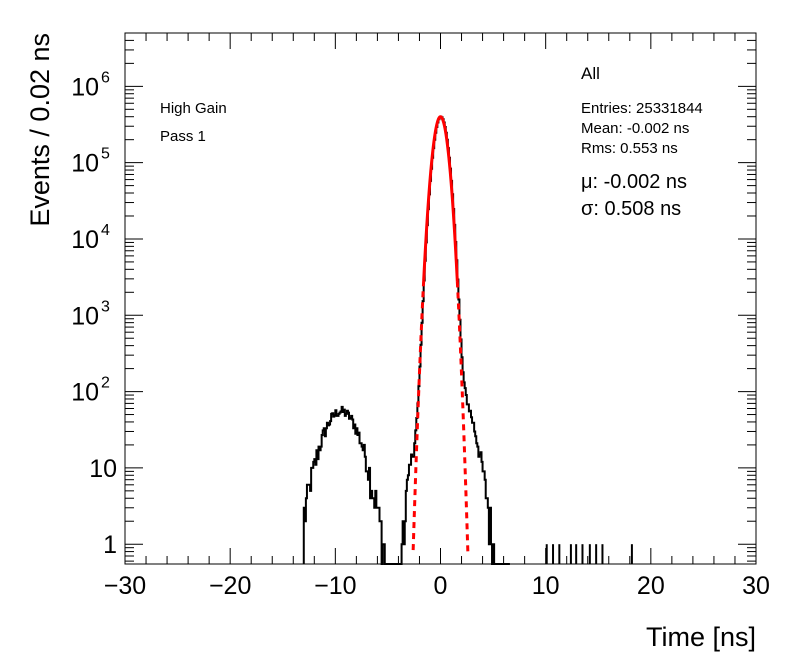  Describe the element at coordinates (183, 136) in the screenshot. I see `label-pass: Pass 1` at that location.